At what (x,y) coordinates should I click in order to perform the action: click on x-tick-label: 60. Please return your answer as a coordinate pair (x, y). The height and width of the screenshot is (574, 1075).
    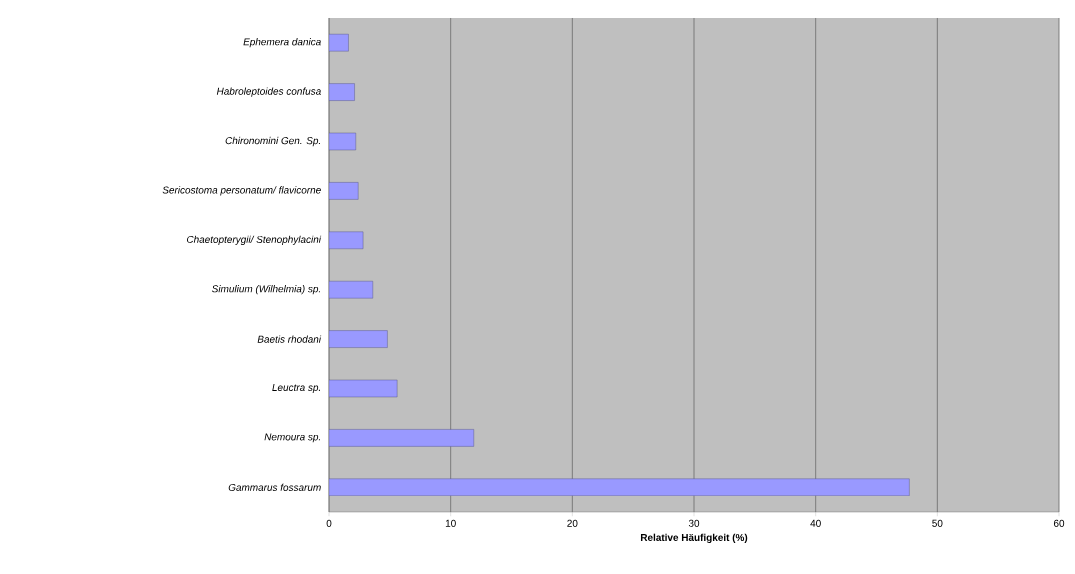
    Looking at the image, I should click on (1059, 523).